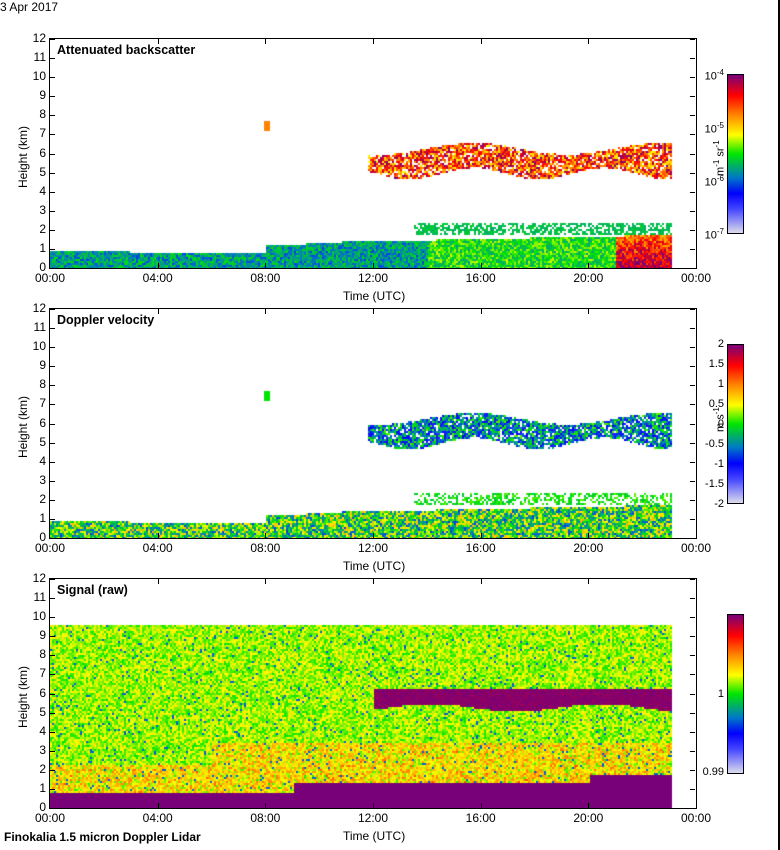 The width and height of the screenshot is (780, 850). I want to click on y-tick-label: 1, so click(42, 787).